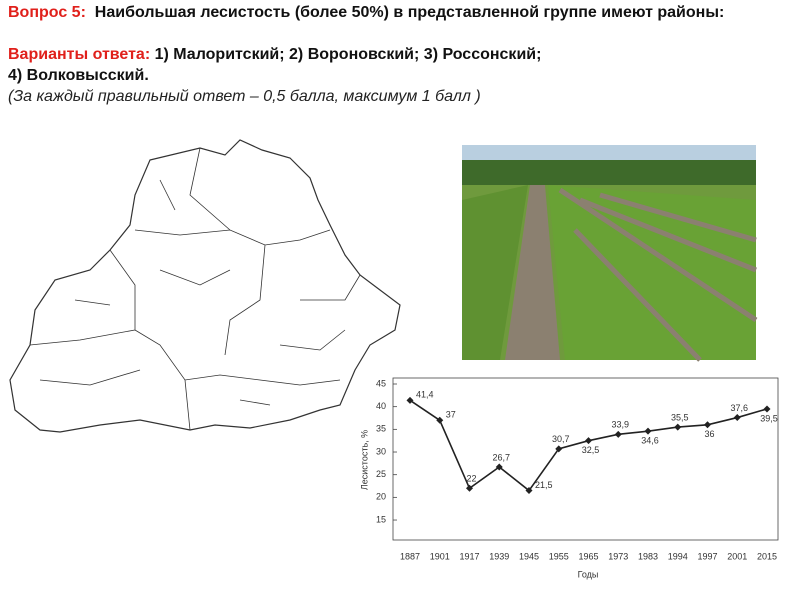 Image resolution: width=800 pixels, height=600 pixels. Describe the element at coordinates (618, 556) in the screenshot. I see `x-tick-label: 1973` at that location.